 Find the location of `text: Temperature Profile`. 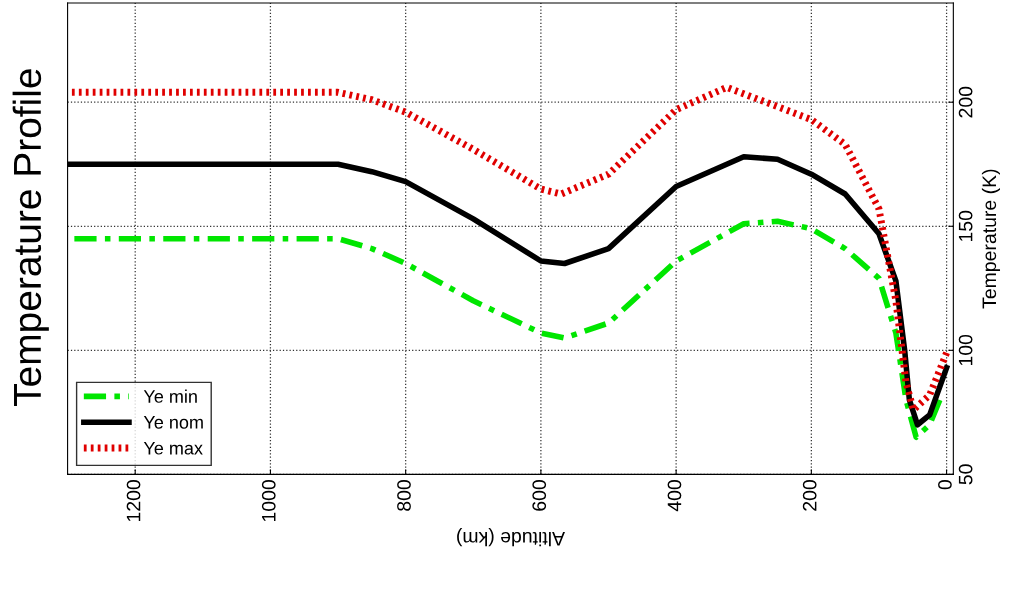

text: Temperature Profile is located at coordinates (30, 237).